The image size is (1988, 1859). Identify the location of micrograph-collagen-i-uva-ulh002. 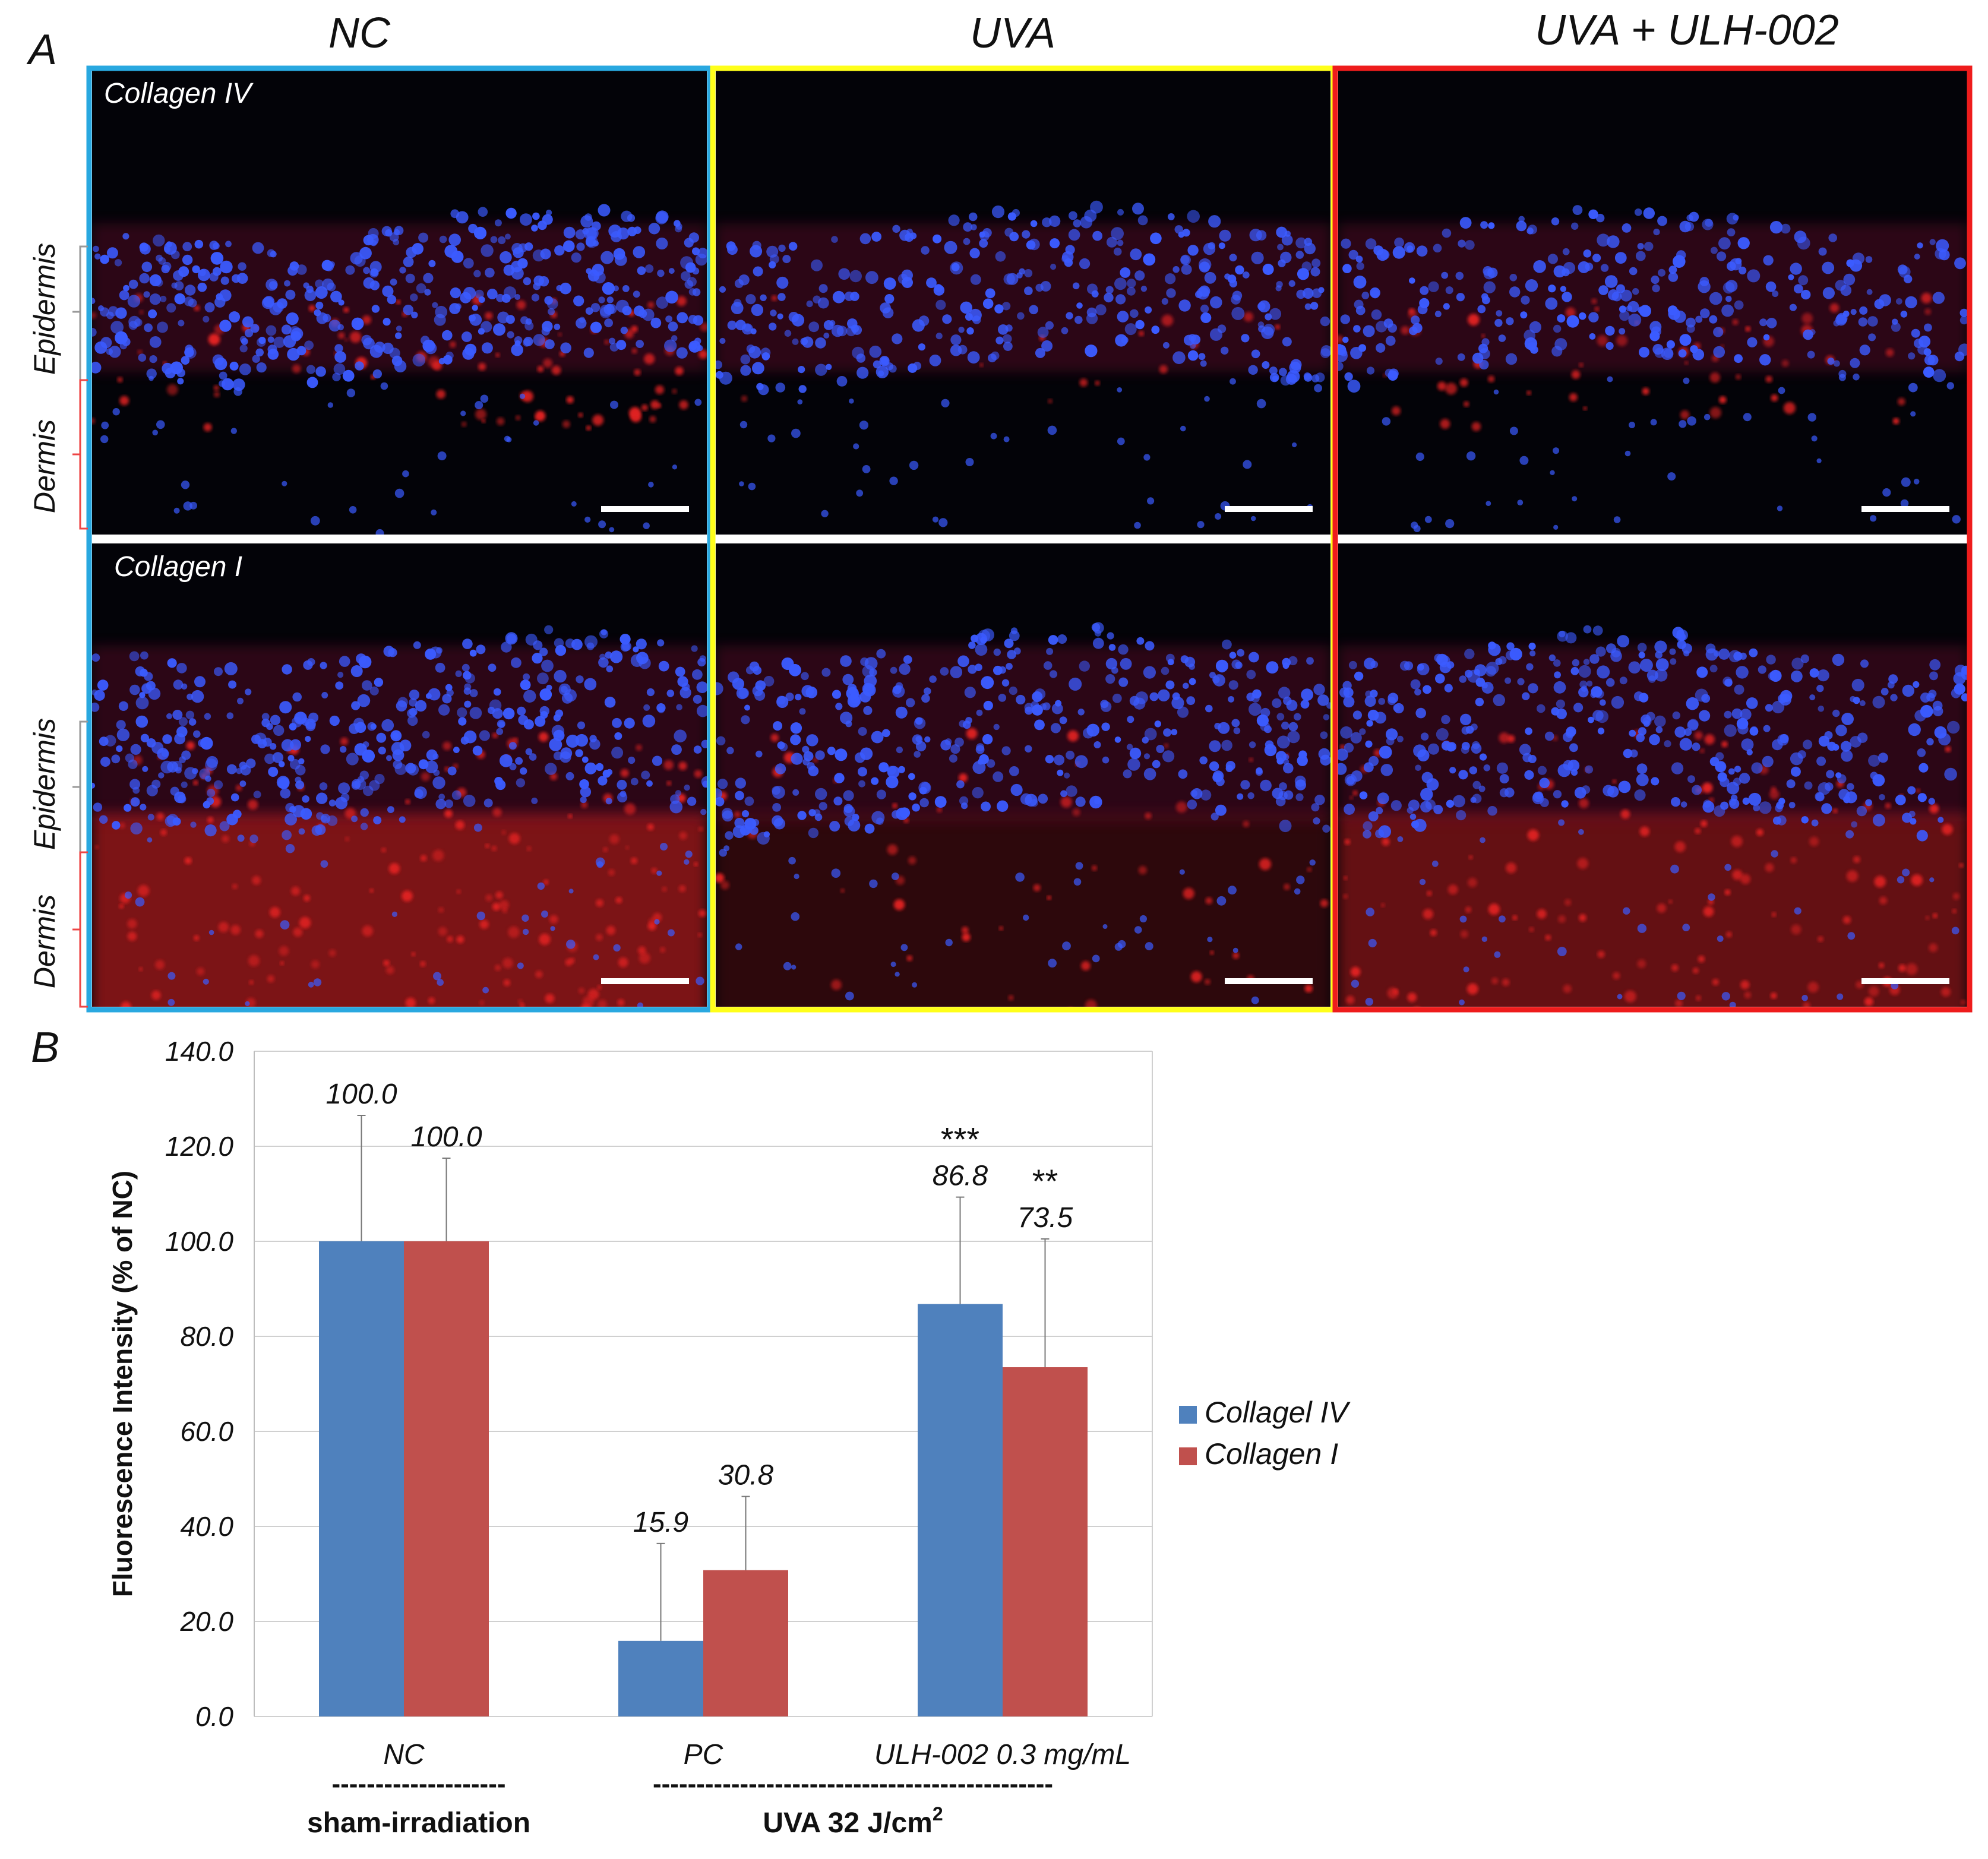
(1652, 775).